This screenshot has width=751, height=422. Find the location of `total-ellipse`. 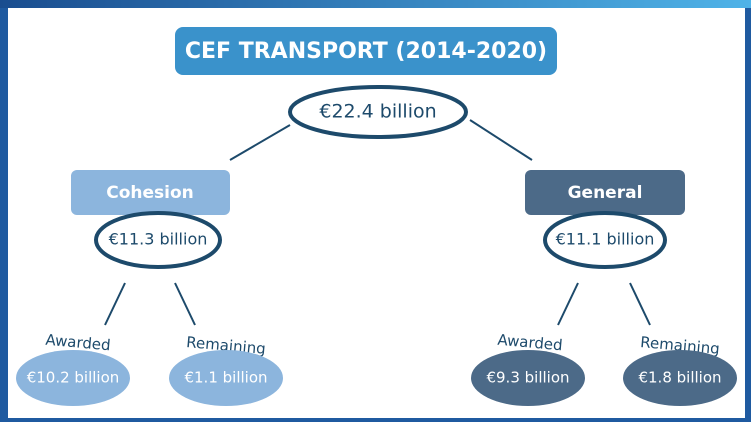

total-ellipse is located at coordinates (378, 112).